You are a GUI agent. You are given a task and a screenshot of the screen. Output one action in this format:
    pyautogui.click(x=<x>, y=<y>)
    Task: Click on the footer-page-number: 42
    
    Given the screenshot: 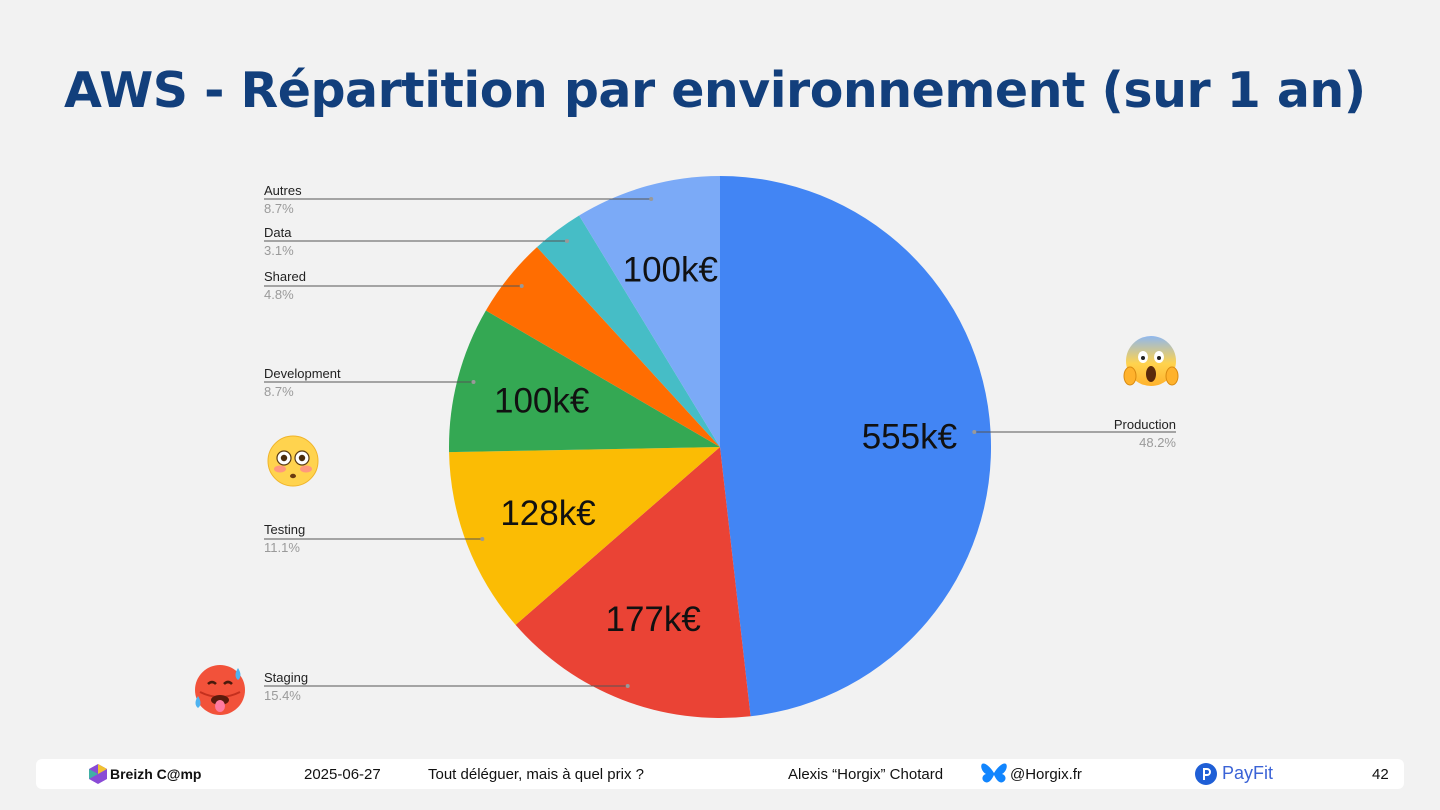 What is the action you would take?
    pyautogui.click(x=1380, y=774)
    